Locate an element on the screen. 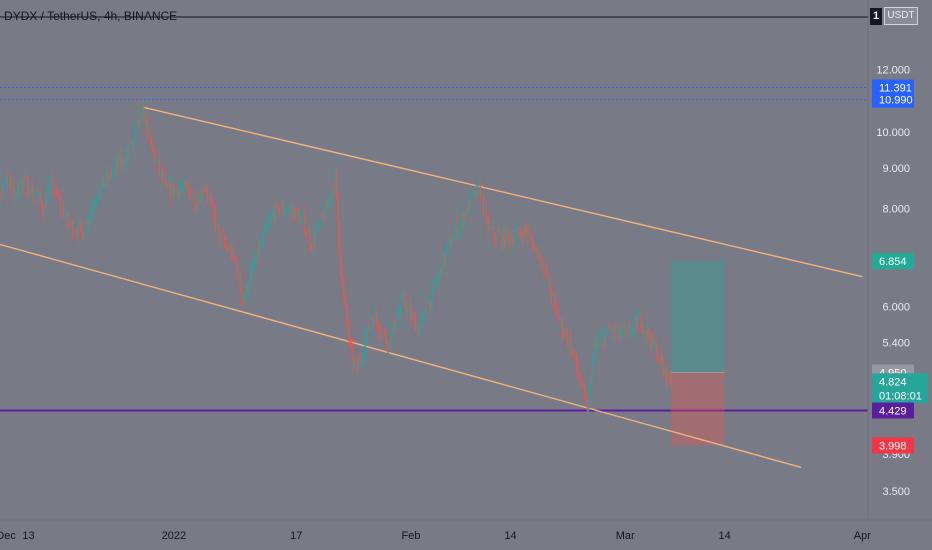 The width and height of the screenshot is (932, 550). long-position-tool is located at coordinates (698, 353).